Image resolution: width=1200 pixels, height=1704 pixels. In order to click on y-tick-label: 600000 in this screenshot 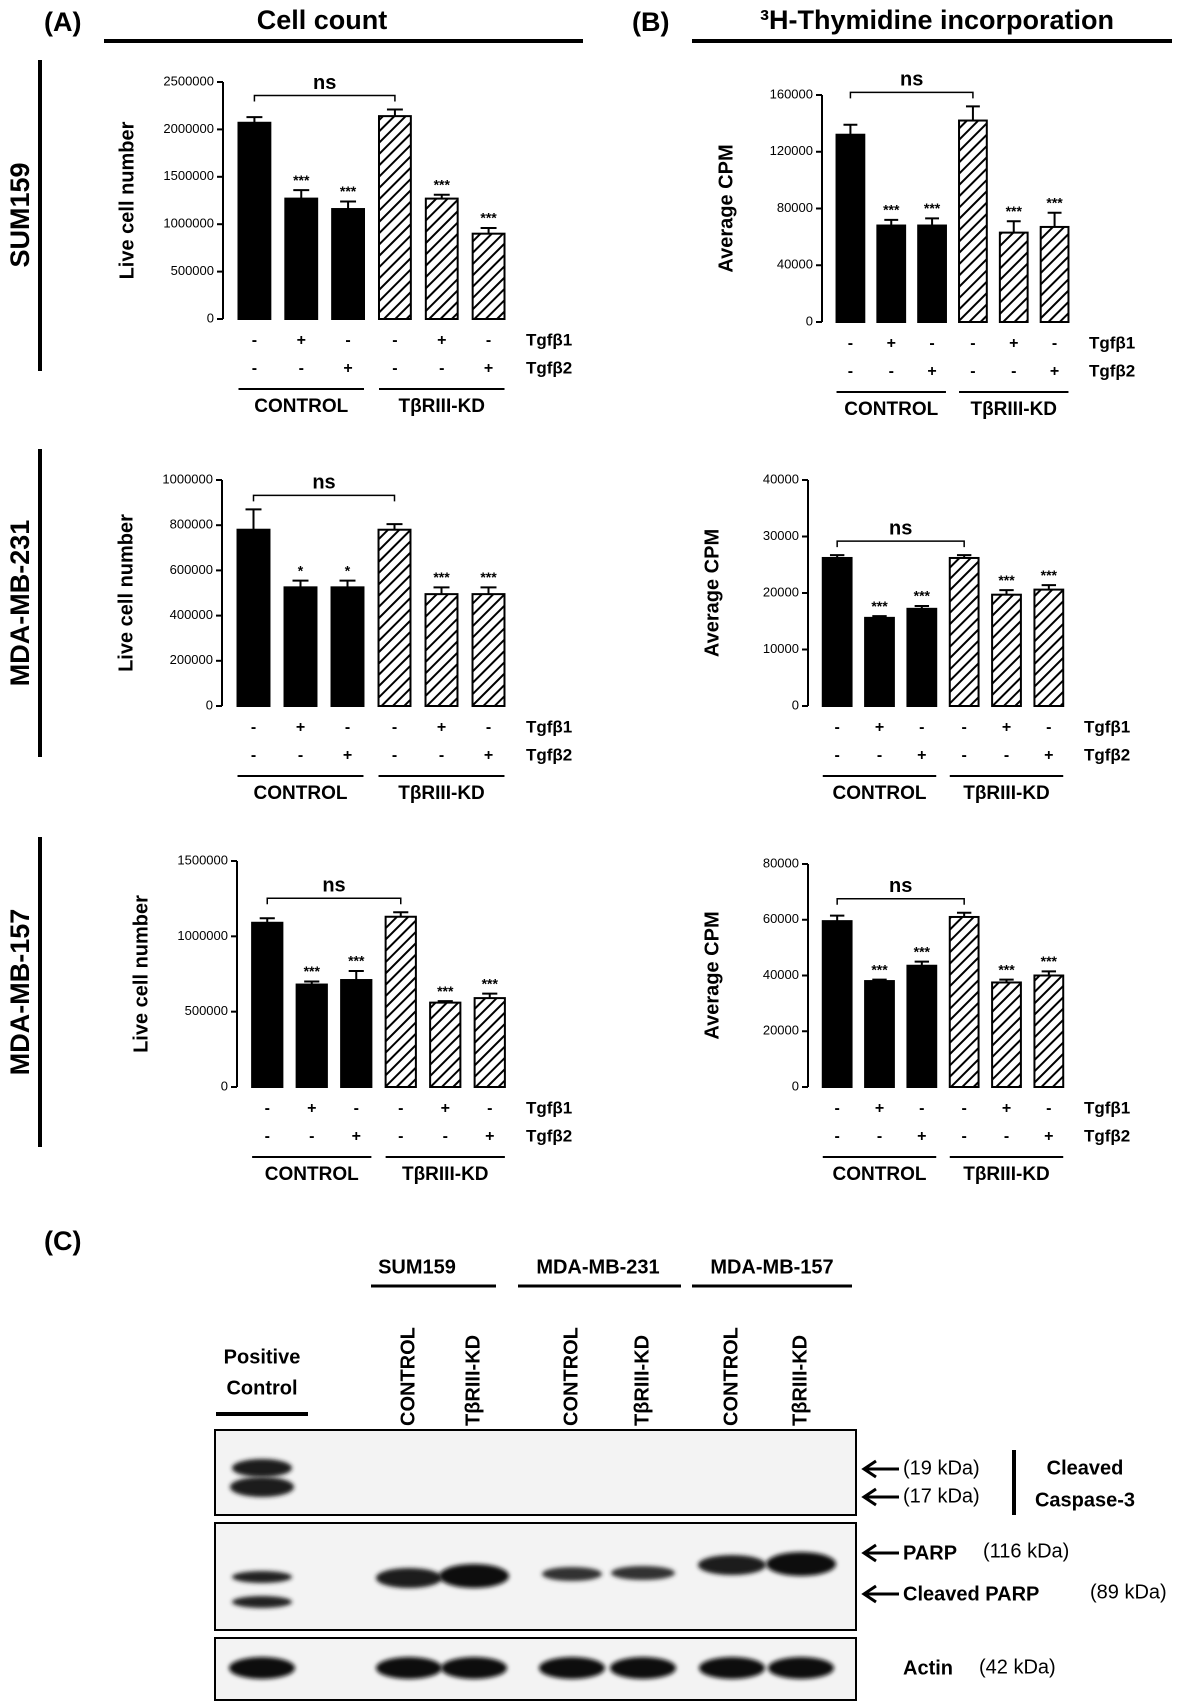, I will do `click(191, 569)`.